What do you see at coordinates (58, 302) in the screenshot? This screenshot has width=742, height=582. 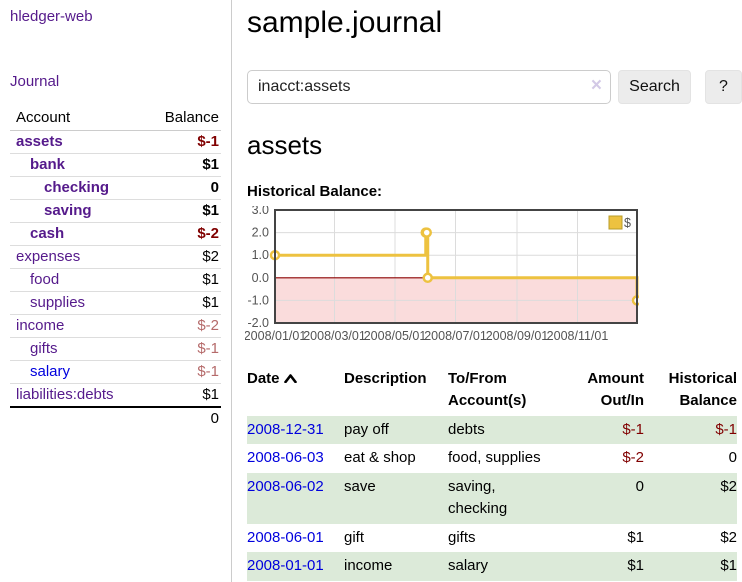 I see `account-link-supplies: supplies` at bounding box center [58, 302].